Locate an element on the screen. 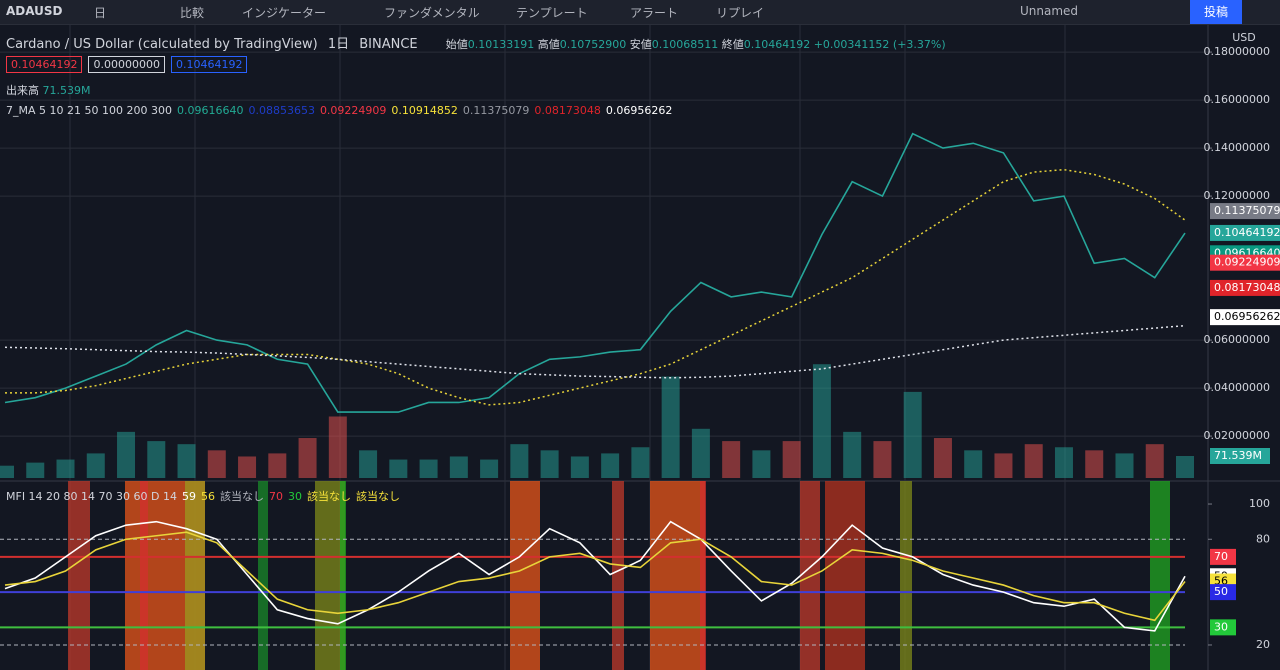 This screenshot has width=1280, height=670. y-tick-label: 0.18000000 is located at coordinates (1237, 51).